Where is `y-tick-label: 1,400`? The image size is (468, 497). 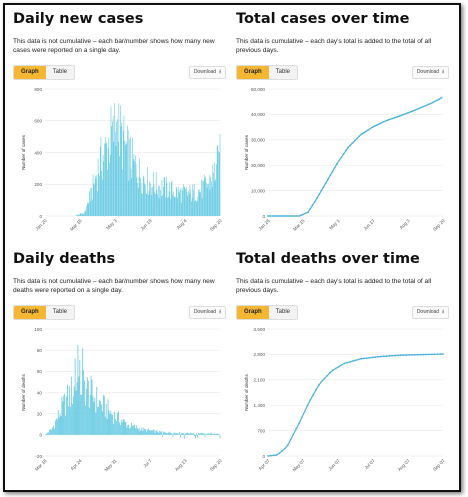
y-tick-label: 1,400 is located at coordinates (260, 405).